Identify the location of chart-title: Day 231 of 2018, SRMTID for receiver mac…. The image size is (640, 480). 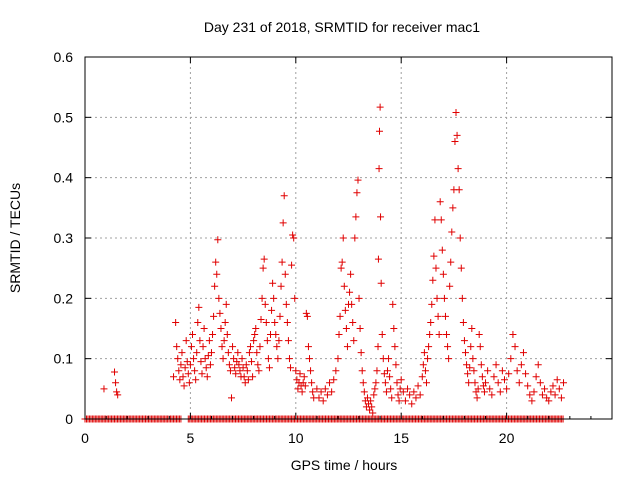
(342, 27).